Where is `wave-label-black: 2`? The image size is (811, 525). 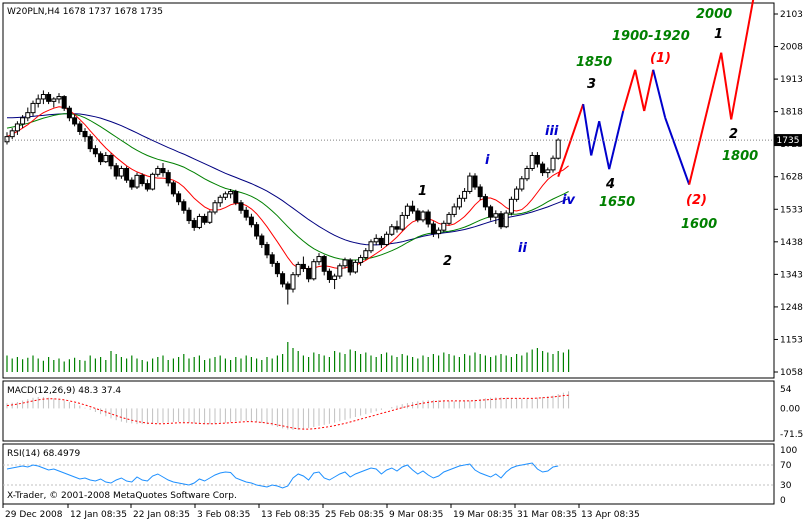
wave-label-black: 2 is located at coordinates (733, 134).